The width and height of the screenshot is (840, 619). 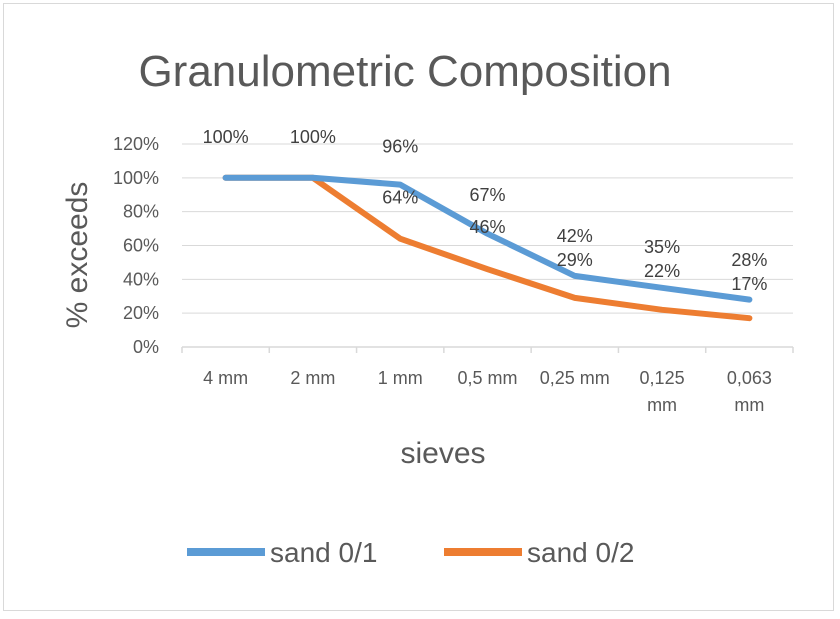 I want to click on y-tick-label: 0%, so click(x=146, y=347).